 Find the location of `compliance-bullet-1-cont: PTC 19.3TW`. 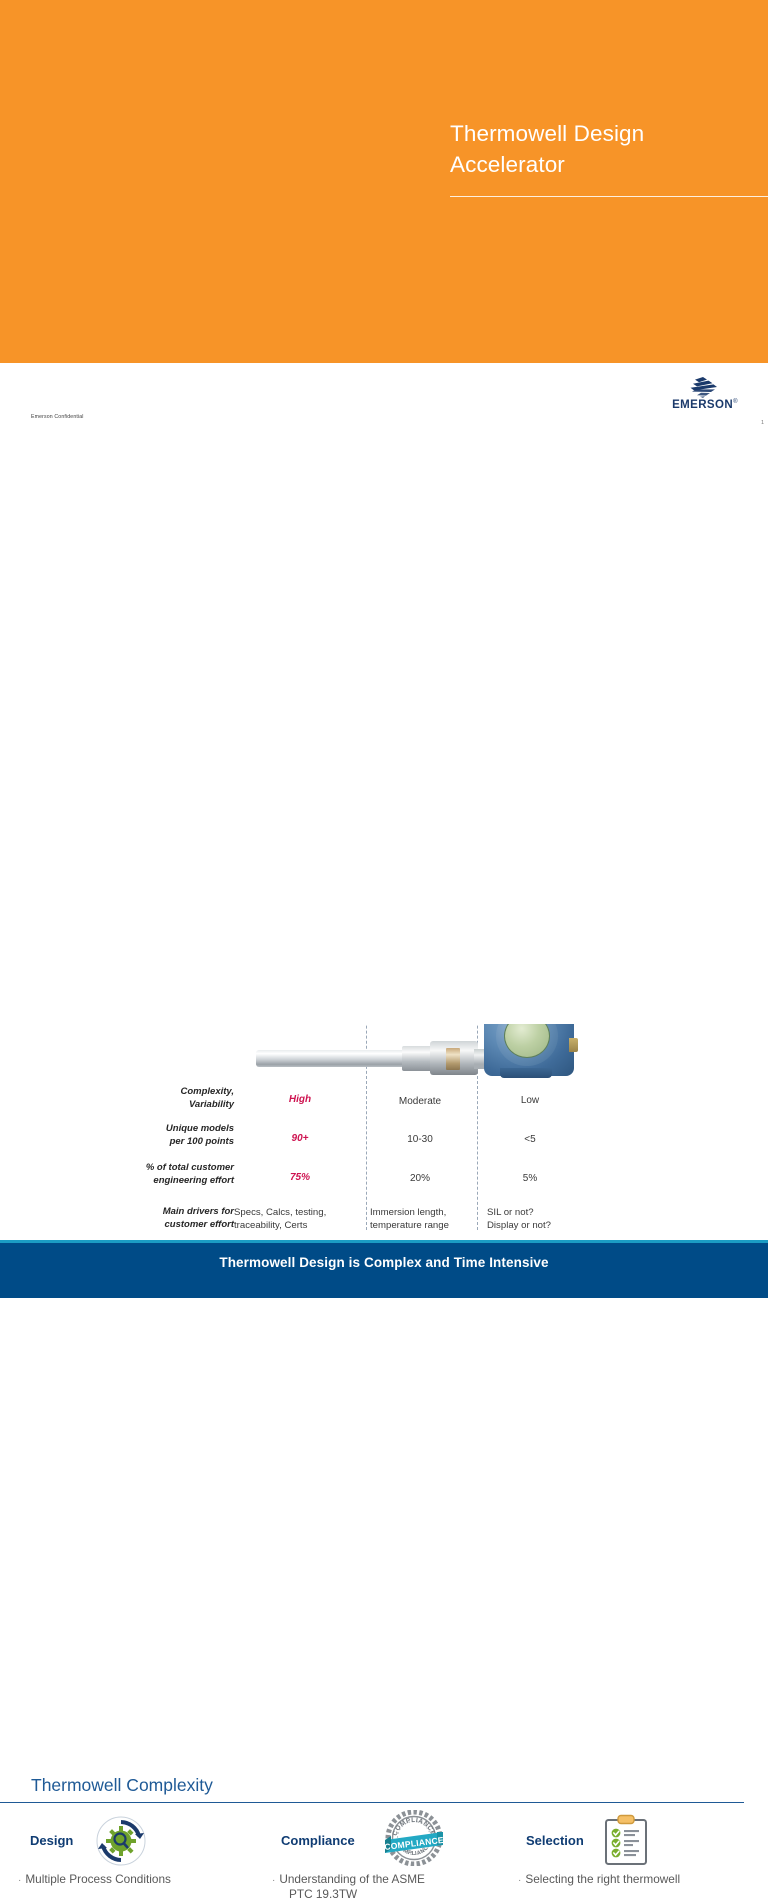

compliance-bullet-1-cont: PTC 19.3TW is located at coordinates (323, 1894).